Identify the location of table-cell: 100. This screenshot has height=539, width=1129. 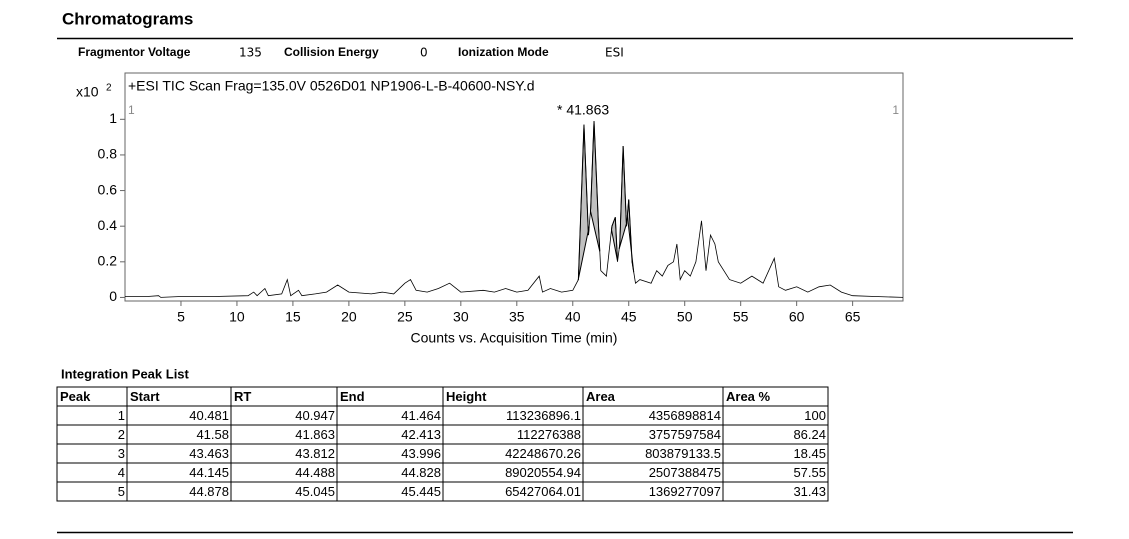
(815, 415).